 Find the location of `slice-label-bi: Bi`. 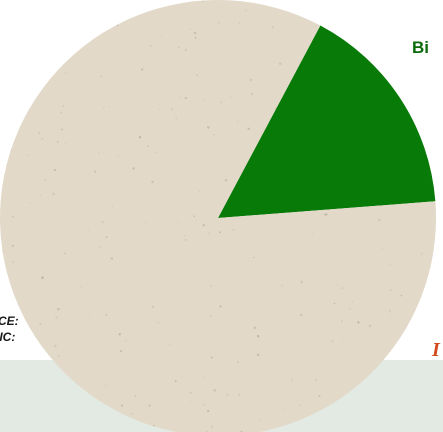

slice-label-bi: Bi is located at coordinates (420, 47).